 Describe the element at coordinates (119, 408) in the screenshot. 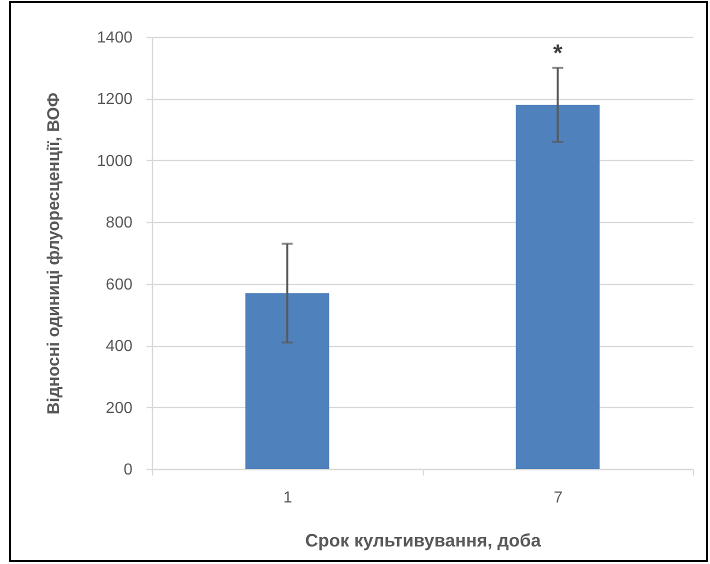

I see `y-tick-label: 200` at that location.